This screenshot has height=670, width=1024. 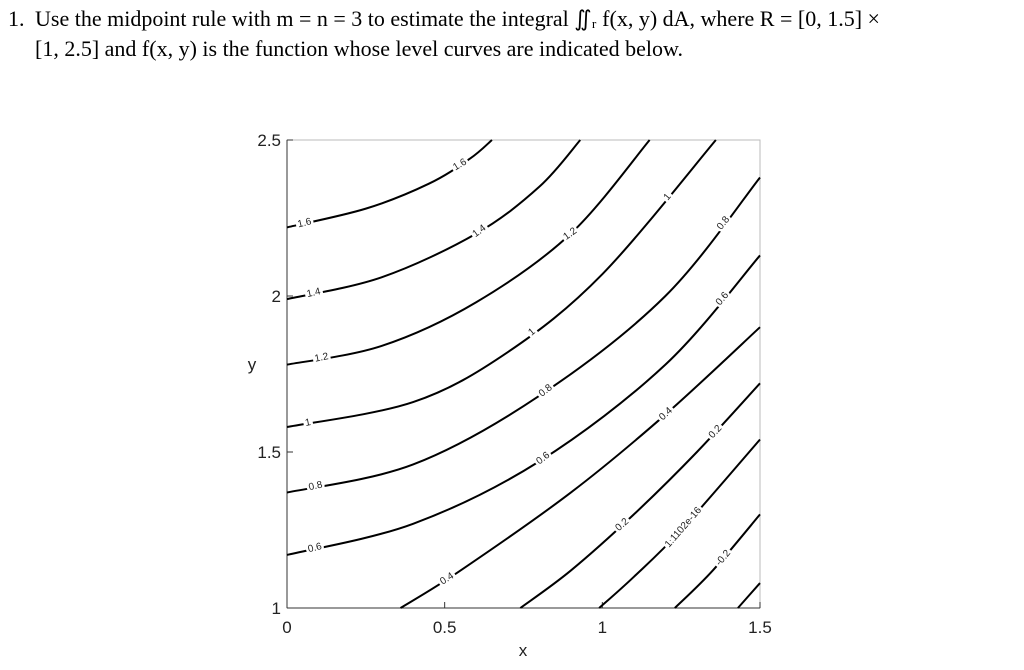 I want to click on contour-label: 1.1102e-16, so click(x=683, y=527).